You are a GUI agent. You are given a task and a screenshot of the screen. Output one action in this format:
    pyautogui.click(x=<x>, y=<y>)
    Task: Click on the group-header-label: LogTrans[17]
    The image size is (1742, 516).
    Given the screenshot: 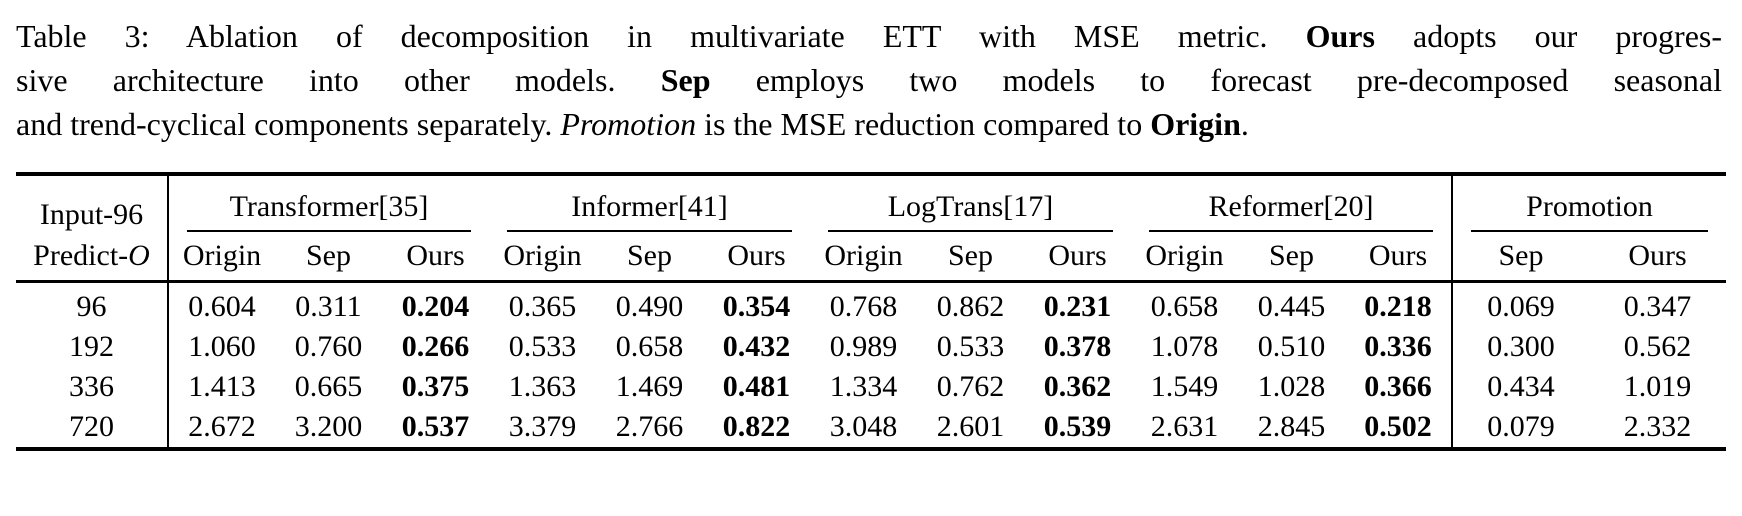 What is the action you would take?
    pyautogui.click(x=970, y=211)
    